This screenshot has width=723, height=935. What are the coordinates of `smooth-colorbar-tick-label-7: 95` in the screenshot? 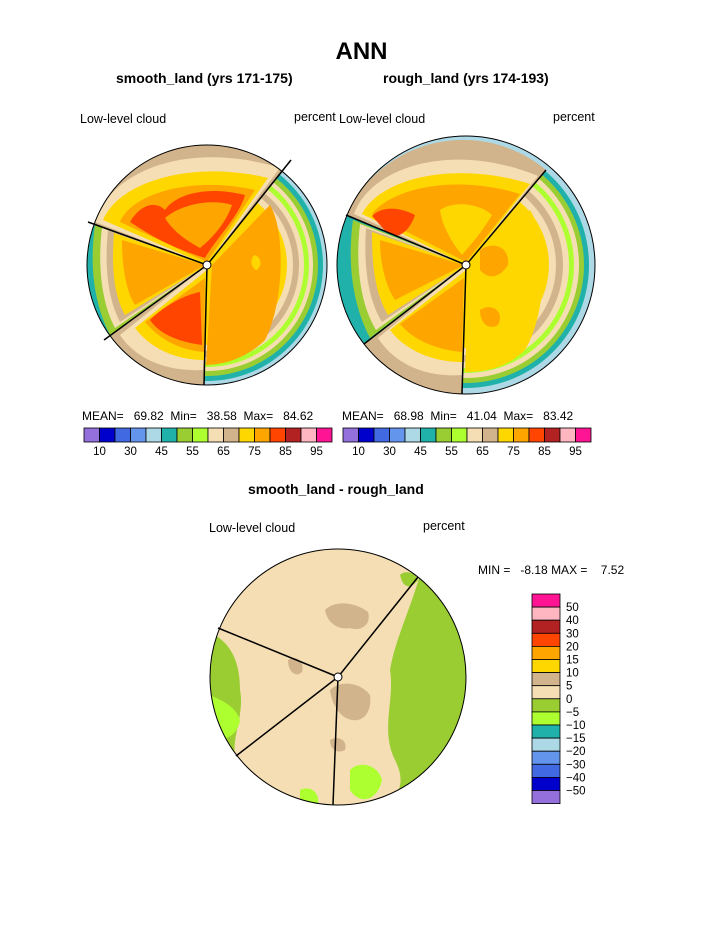 It's located at (316, 452).